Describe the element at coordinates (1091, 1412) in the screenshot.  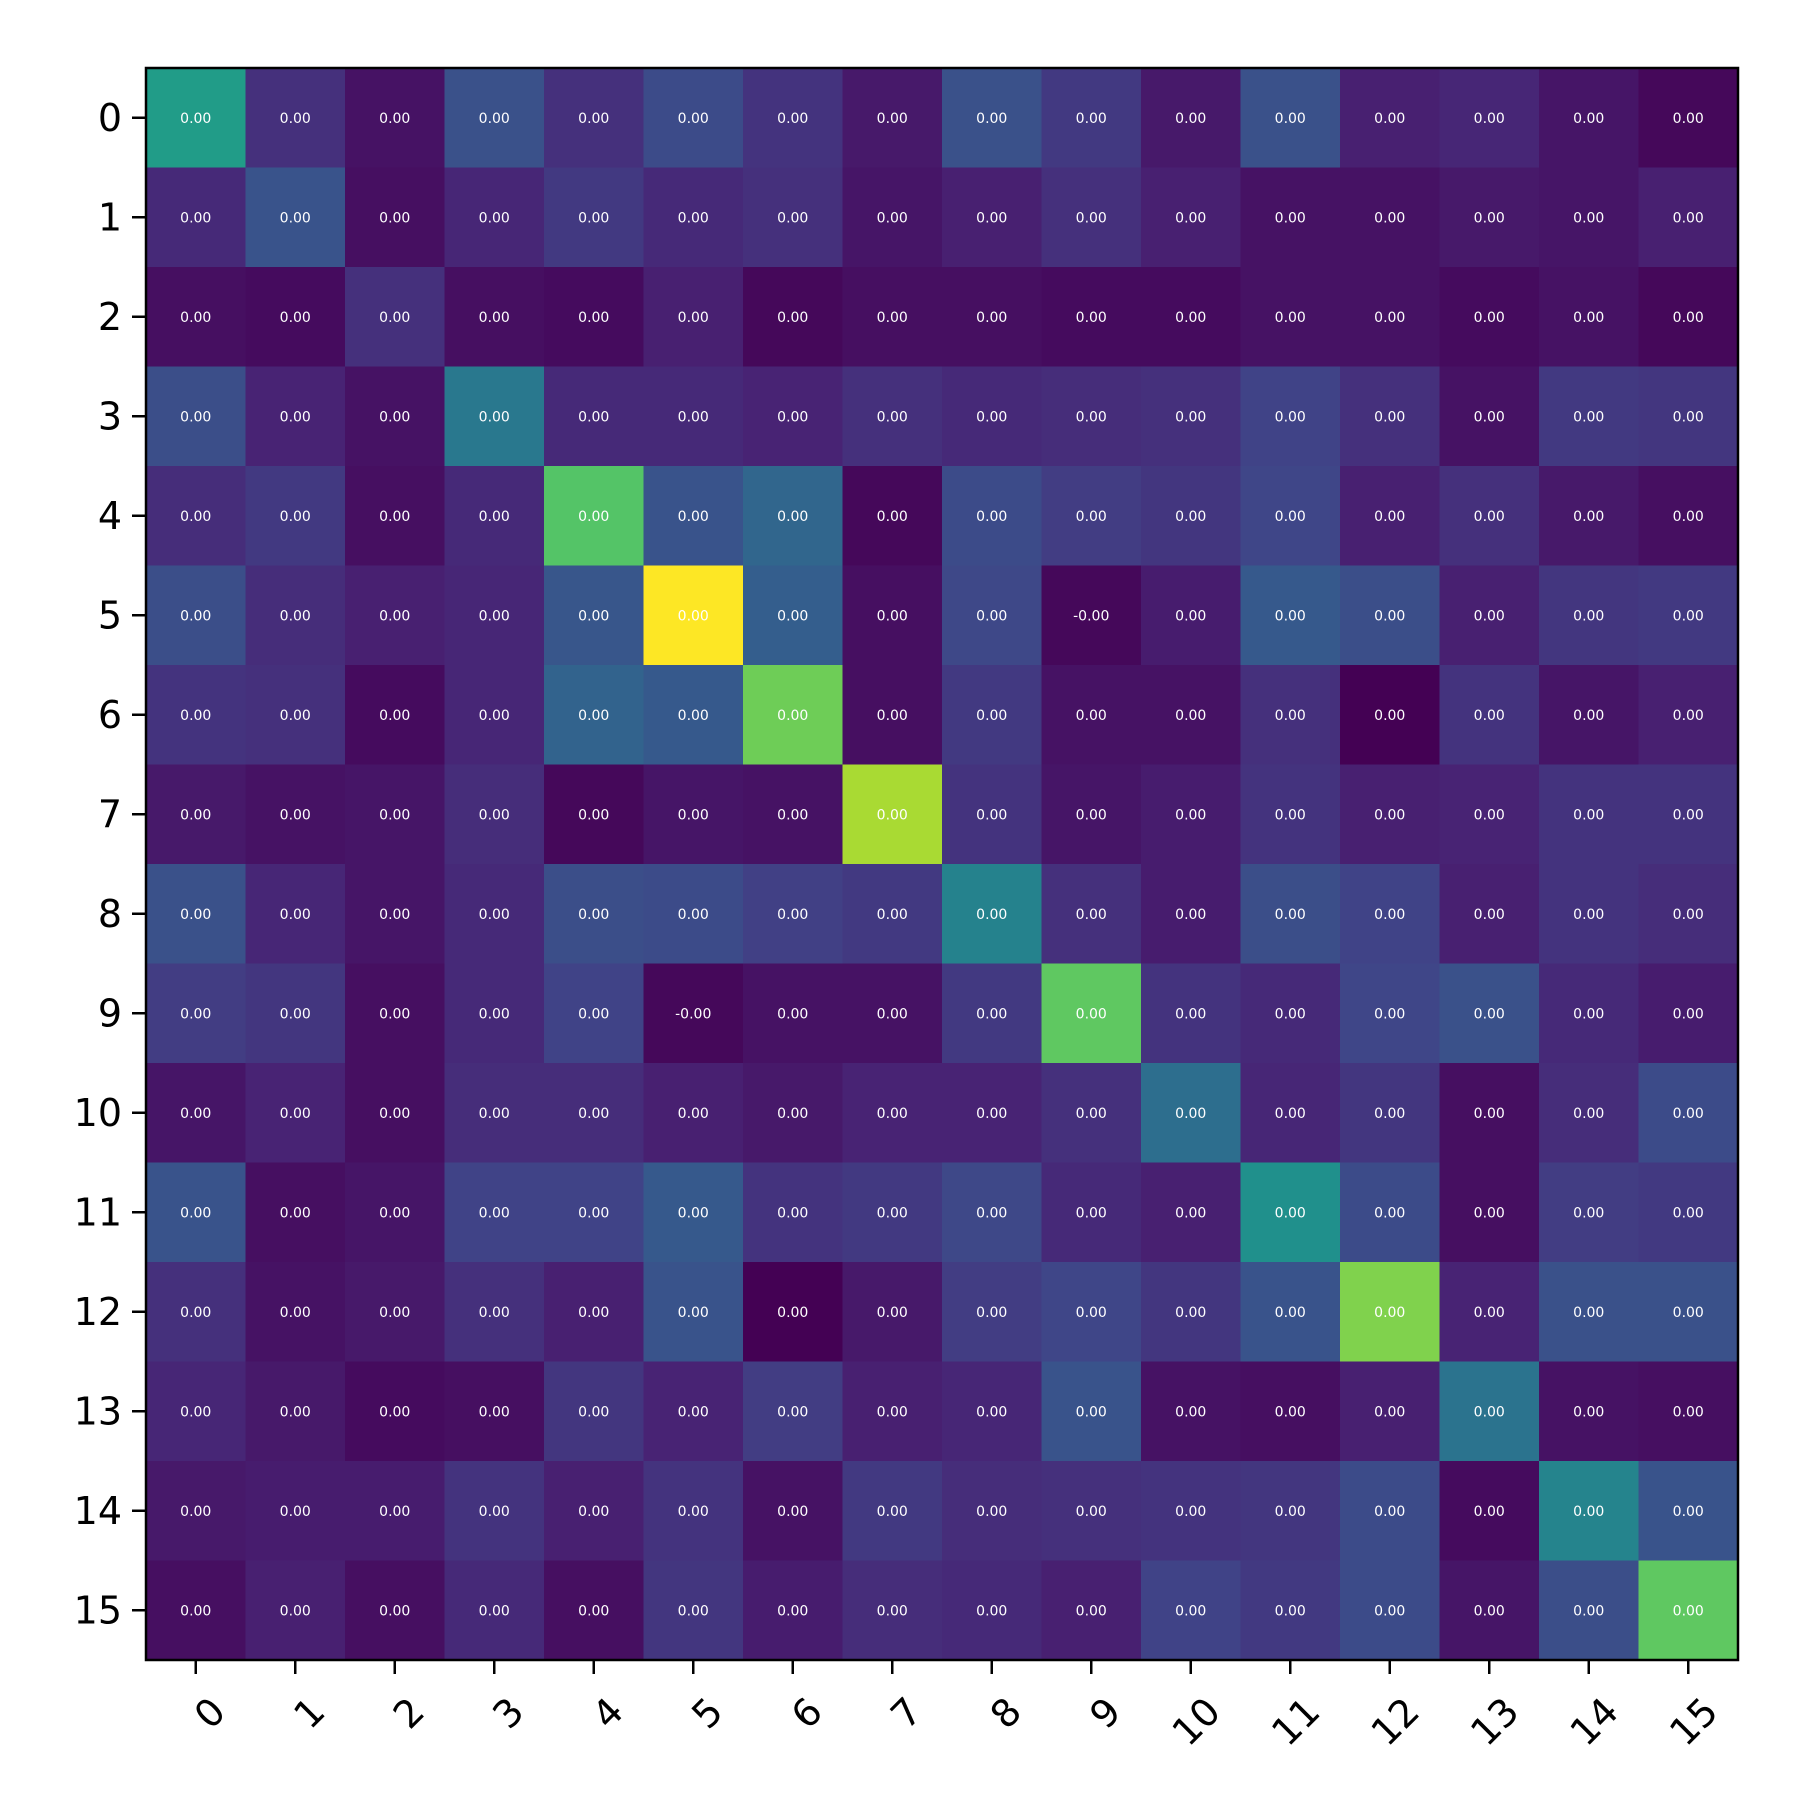
I see `cell-label-13-9: 0.00` at that location.